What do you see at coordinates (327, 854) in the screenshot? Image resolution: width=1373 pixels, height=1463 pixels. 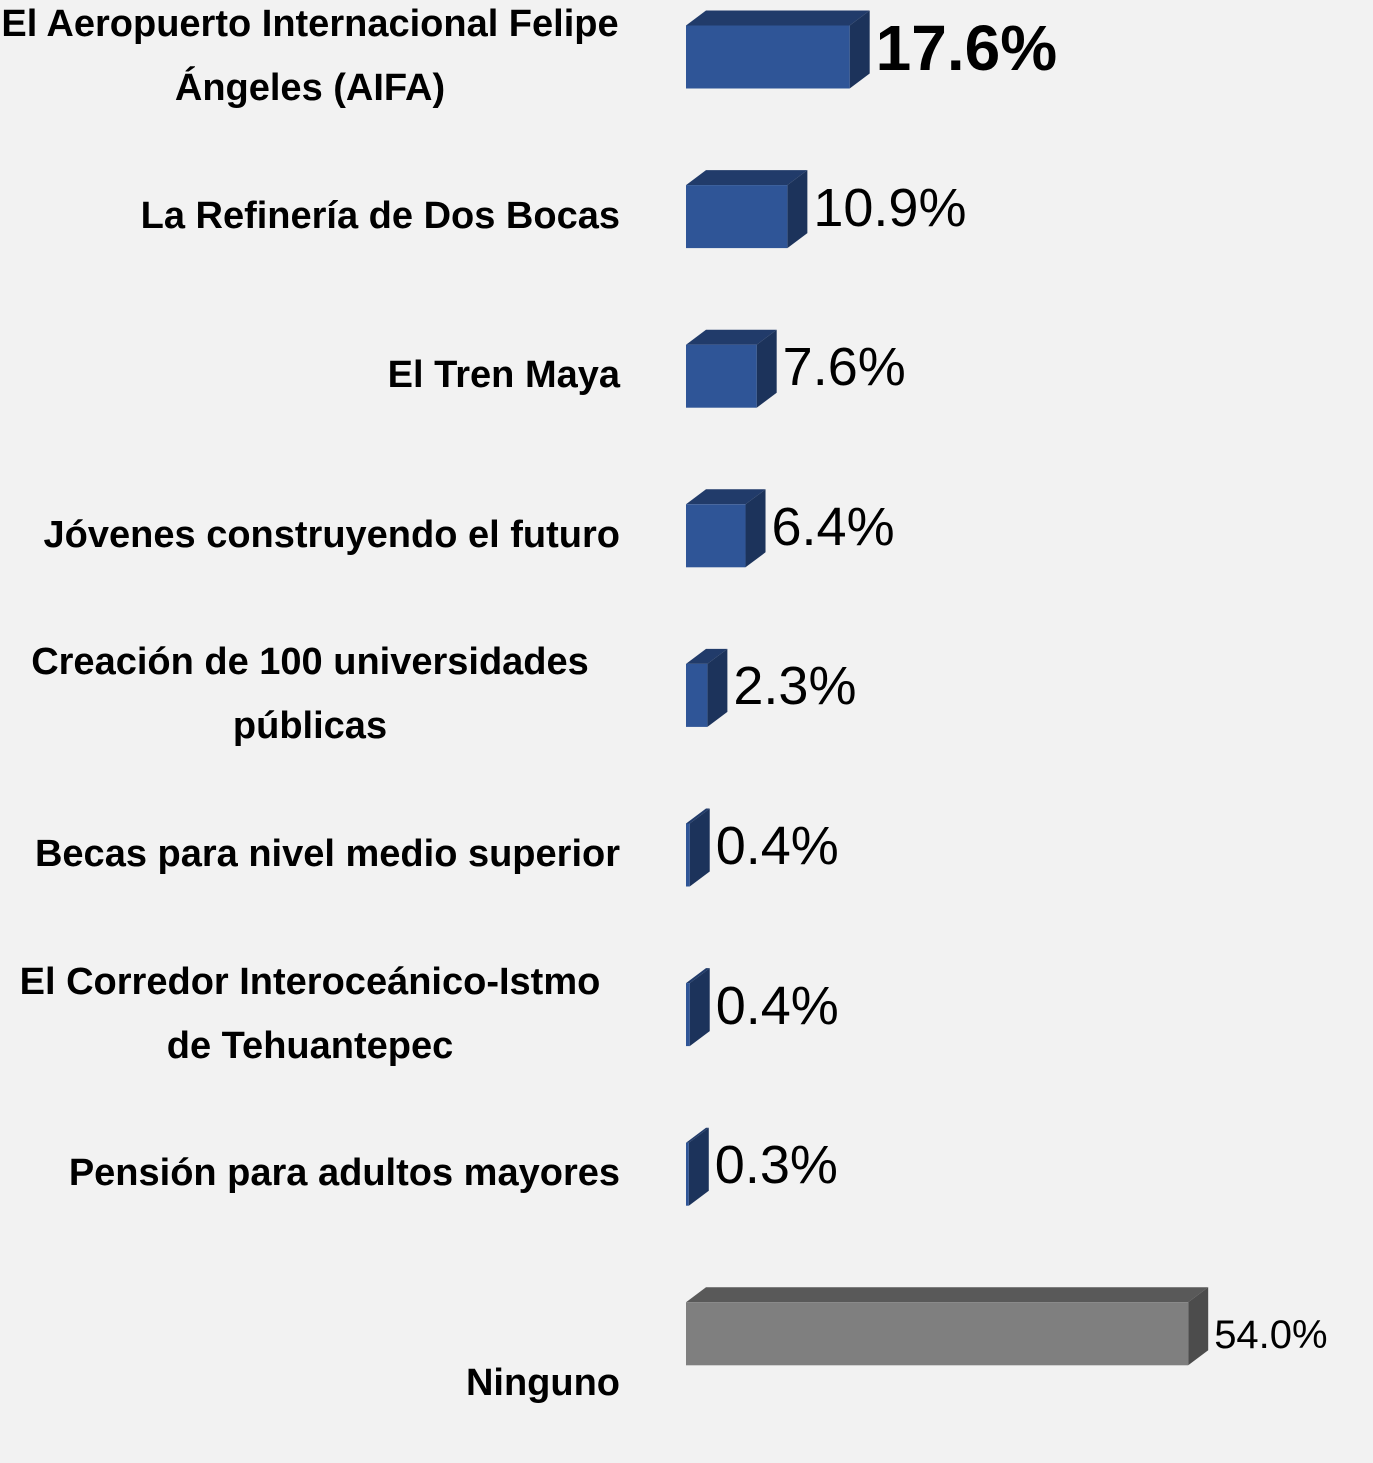 I see `category-label: Becas para nivel medio superior` at bounding box center [327, 854].